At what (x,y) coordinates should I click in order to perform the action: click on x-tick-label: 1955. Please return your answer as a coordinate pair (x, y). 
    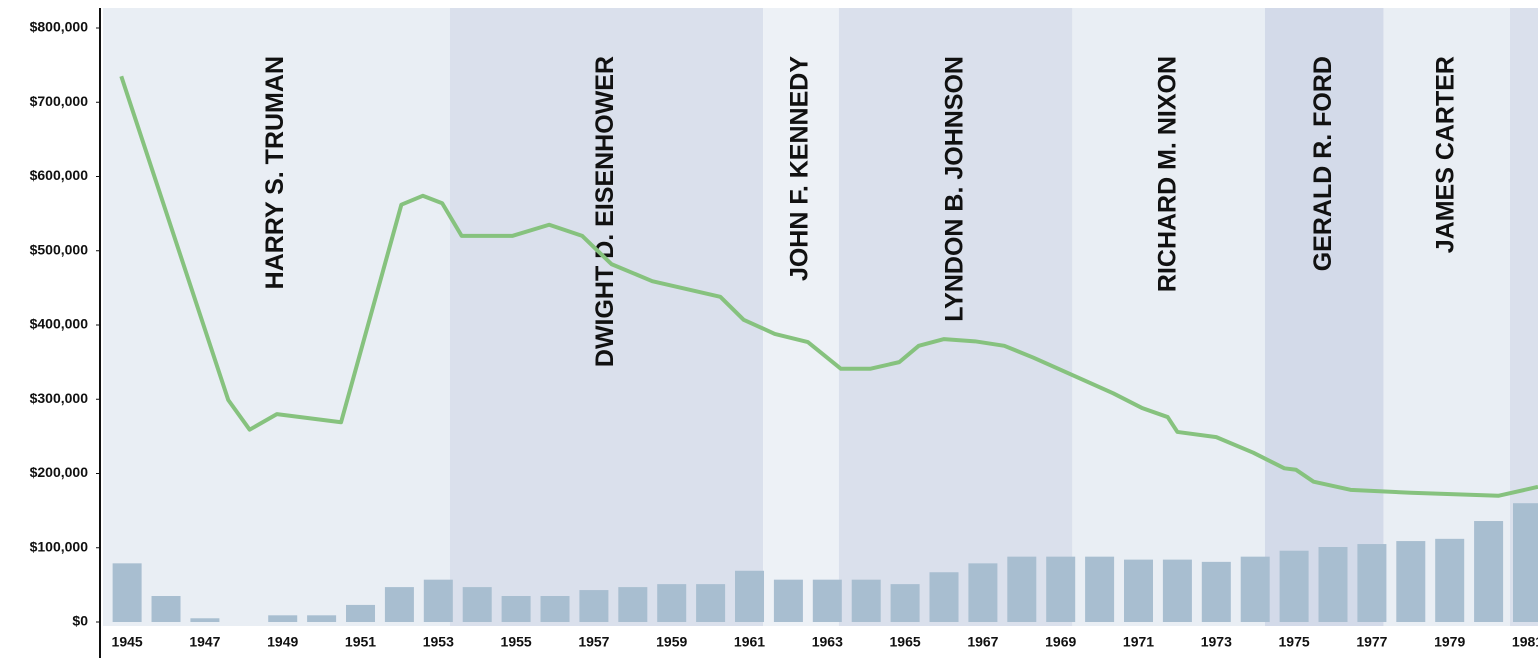
    Looking at the image, I should click on (516, 642).